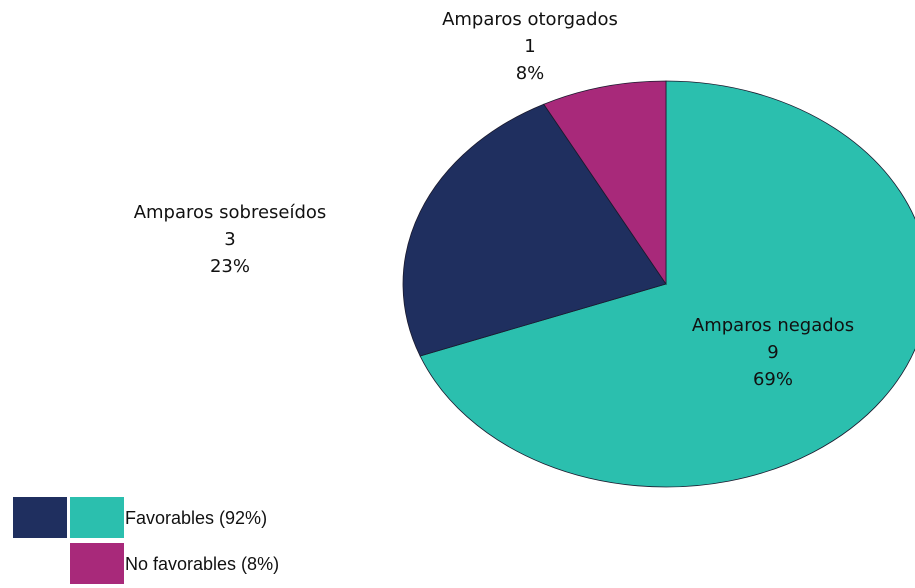  What do you see at coordinates (230, 212) in the screenshot?
I see `slice-label: Amparos sobreseídos` at bounding box center [230, 212].